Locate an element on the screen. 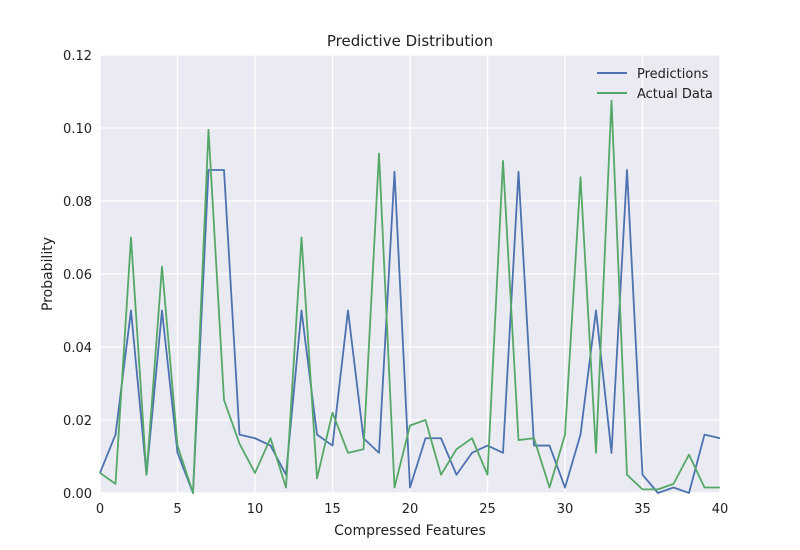  x-axis-ticks: 0 5 10 15 20 25 30 35 40 is located at coordinates (412, 509).